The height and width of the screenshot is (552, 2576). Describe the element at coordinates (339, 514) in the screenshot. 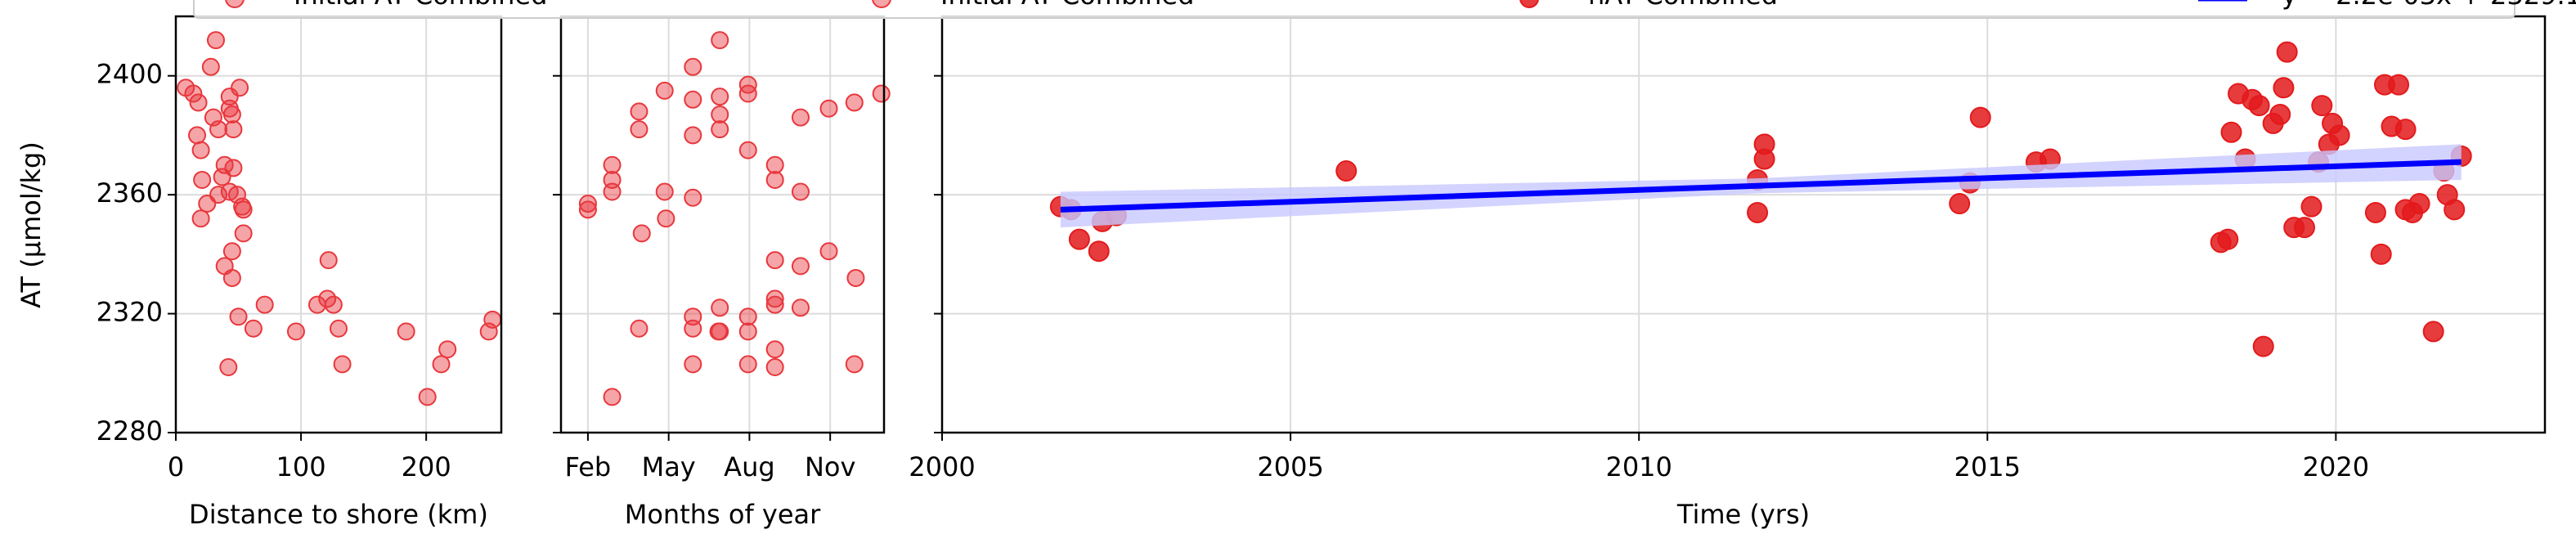

I see `x-axis-label: Distance to shore (km)` at that location.